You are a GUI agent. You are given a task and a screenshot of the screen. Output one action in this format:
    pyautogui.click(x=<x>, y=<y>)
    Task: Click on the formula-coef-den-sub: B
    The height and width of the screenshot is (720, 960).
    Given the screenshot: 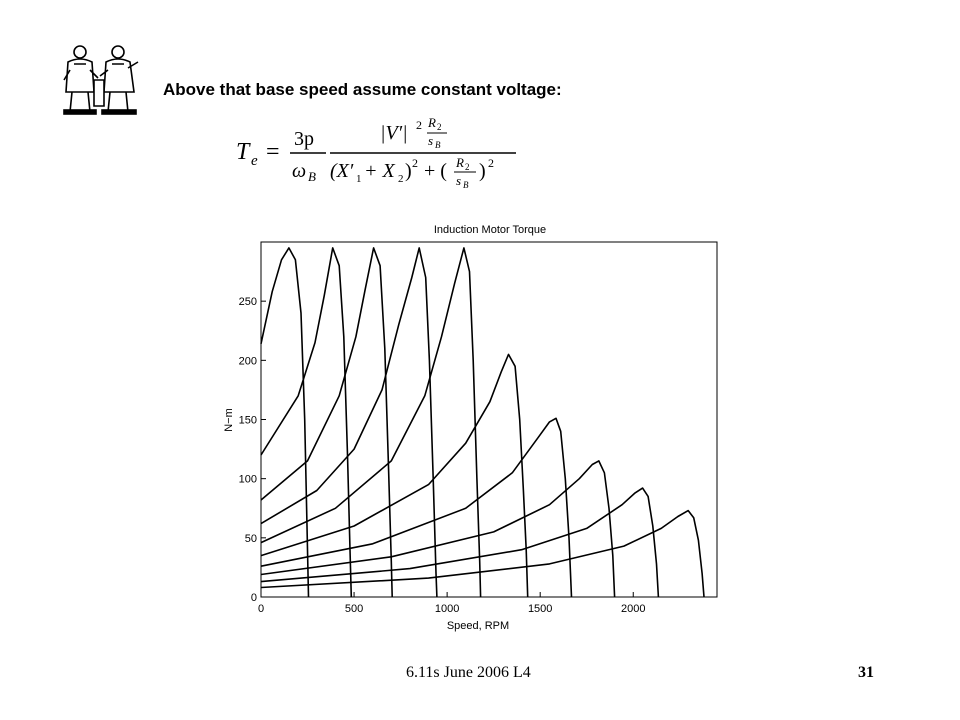 What is the action you would take?
    pyautogui.click(x=312, y=176)
    